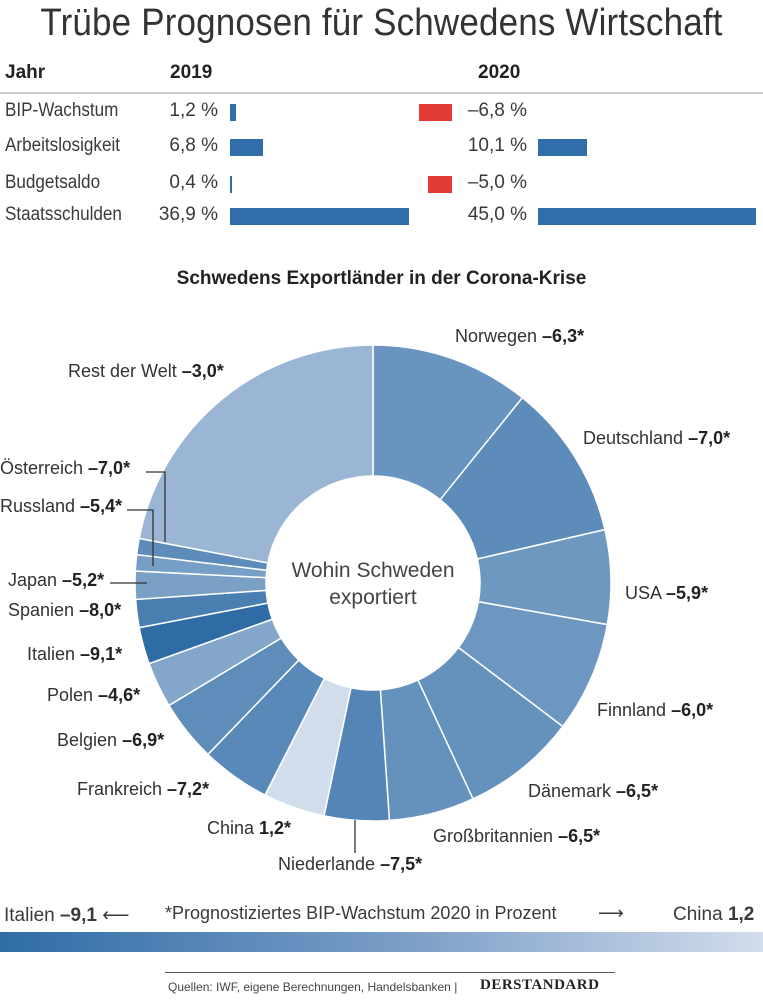  I want to click on segment-label: Dänemark –6,5*, so click(593, 791).